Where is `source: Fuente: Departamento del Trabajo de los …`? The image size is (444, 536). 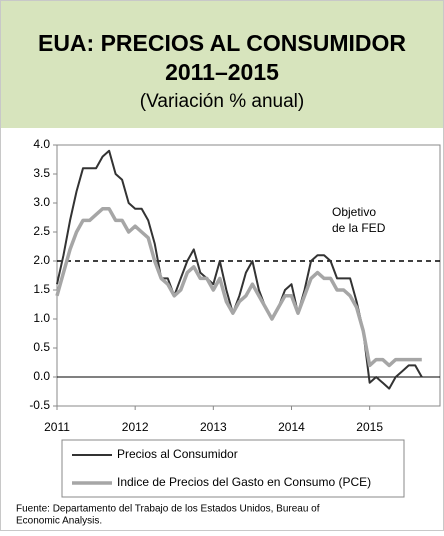 source: Fuente: Departamento del Trabajo de los … is located at coordinates (168, 509).